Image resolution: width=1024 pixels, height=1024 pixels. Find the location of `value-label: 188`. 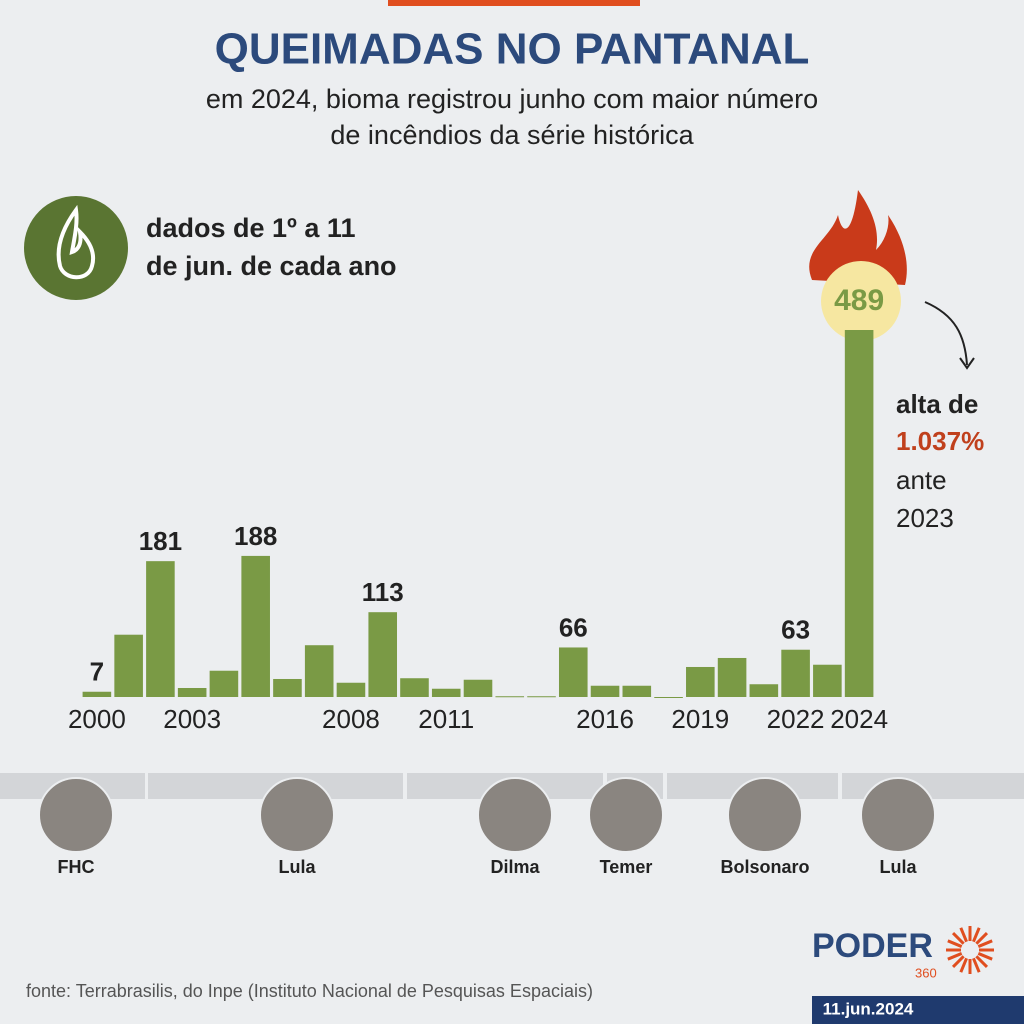

value-label: 188 is located at coordinates (255, 536).